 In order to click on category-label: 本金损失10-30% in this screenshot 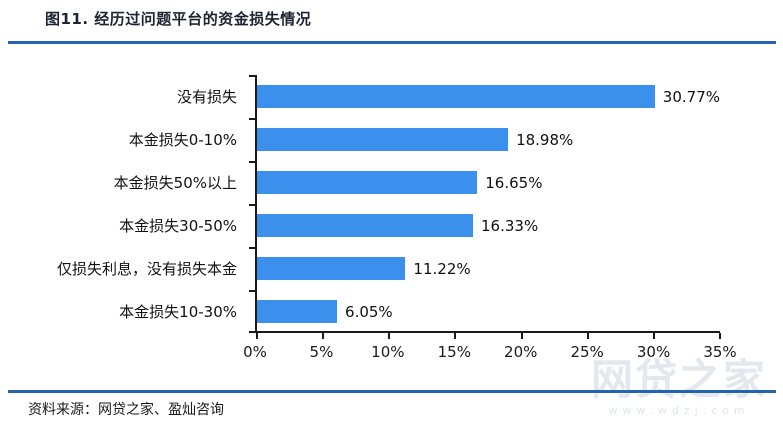, I will do `click(178, 312)`.